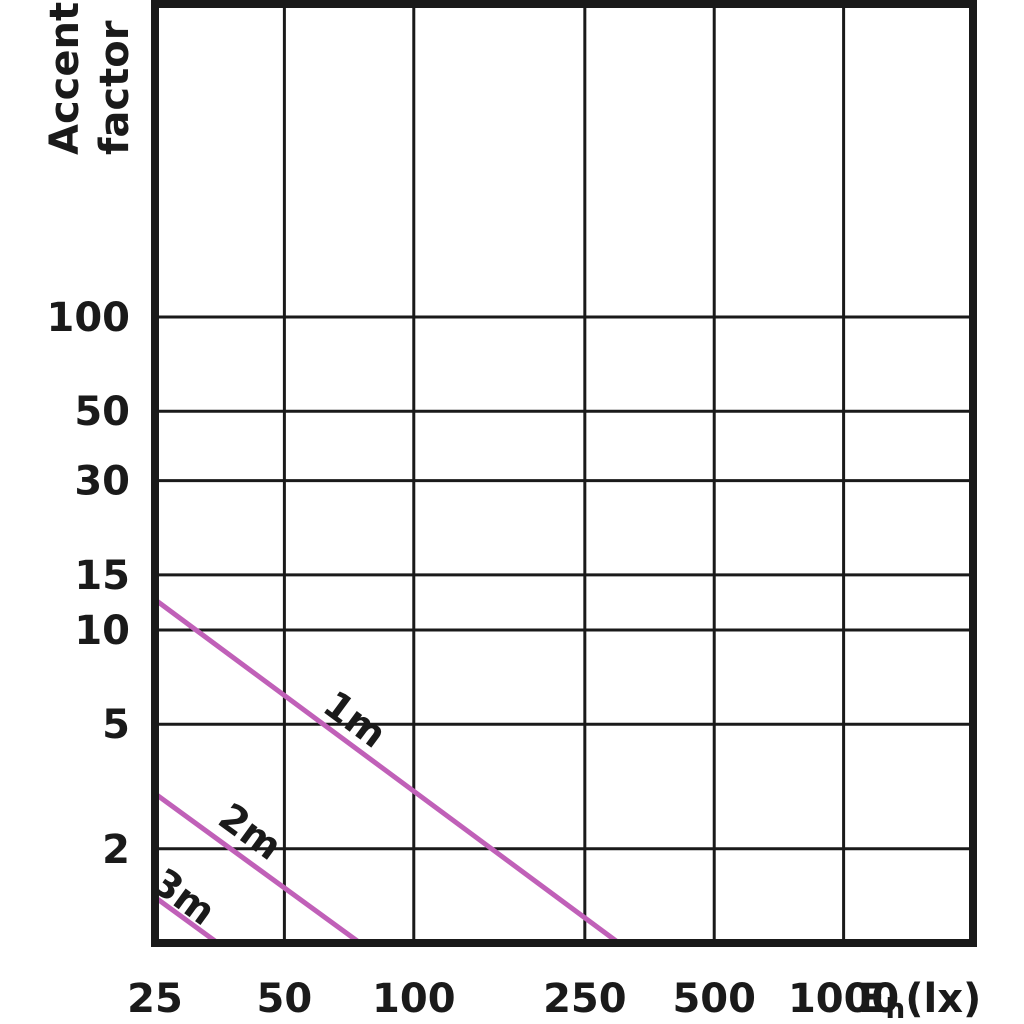 The image size is (1024, 1024). What do you see at coordinates (843, 999) in the screenshot?
I see `x-tick-label-1000: 1000` at bounding box center [843, 999].